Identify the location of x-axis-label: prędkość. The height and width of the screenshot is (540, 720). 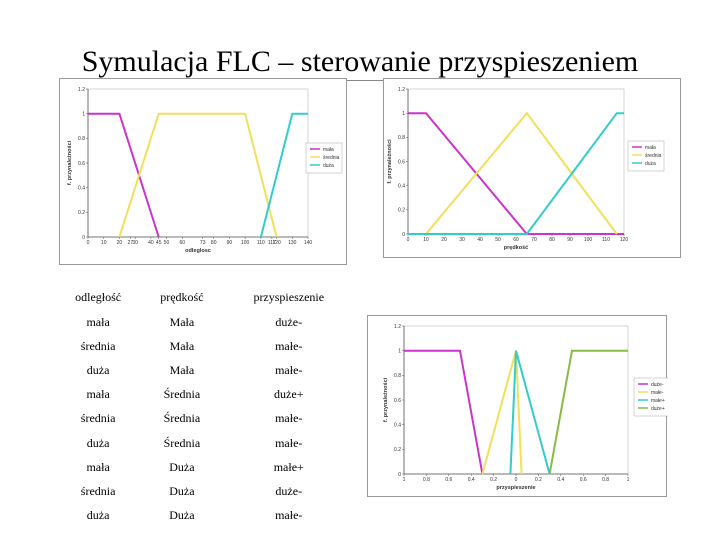
(516, 248).